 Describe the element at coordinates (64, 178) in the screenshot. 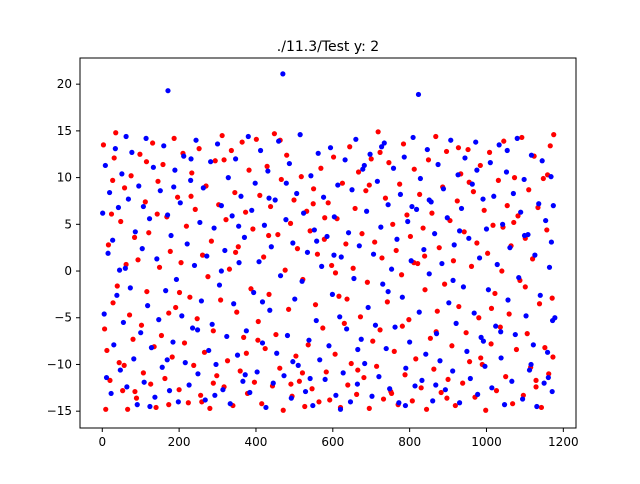

I see `y-tick-label: 10` at that location.